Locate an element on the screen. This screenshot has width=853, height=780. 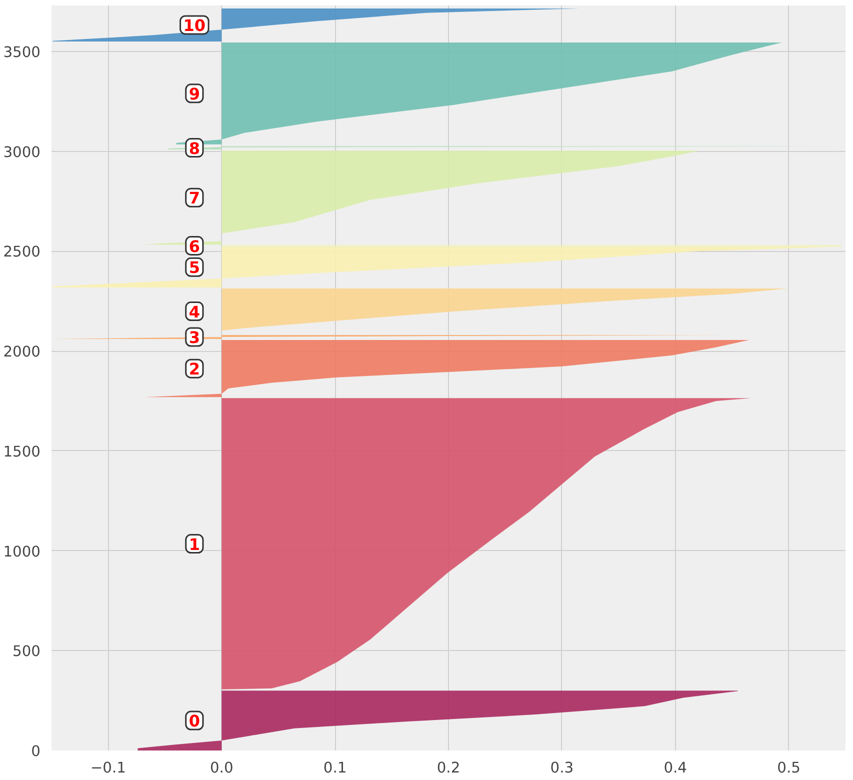
annotation: 10 is located at coordinates (194, 25).